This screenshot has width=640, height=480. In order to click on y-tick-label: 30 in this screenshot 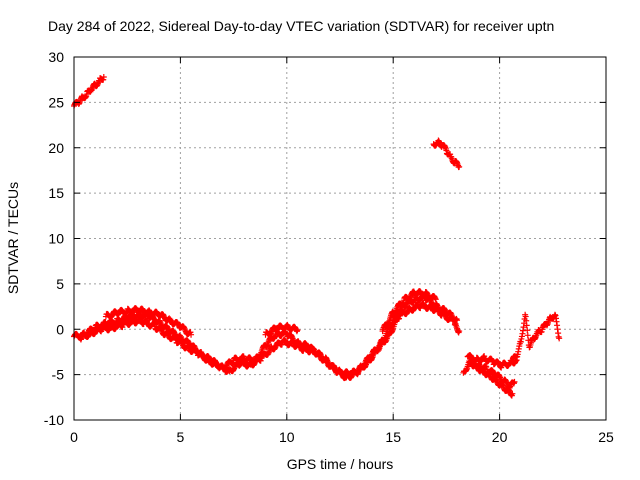, I will do `click(56, 57)`.